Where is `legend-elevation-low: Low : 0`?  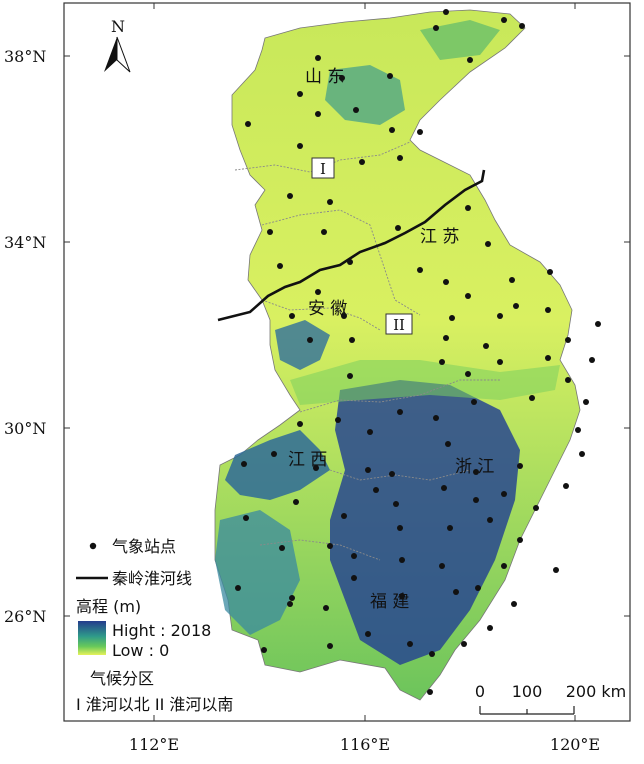
legend-elevation-low: Low : 0 is located at coordinates (140, 650).